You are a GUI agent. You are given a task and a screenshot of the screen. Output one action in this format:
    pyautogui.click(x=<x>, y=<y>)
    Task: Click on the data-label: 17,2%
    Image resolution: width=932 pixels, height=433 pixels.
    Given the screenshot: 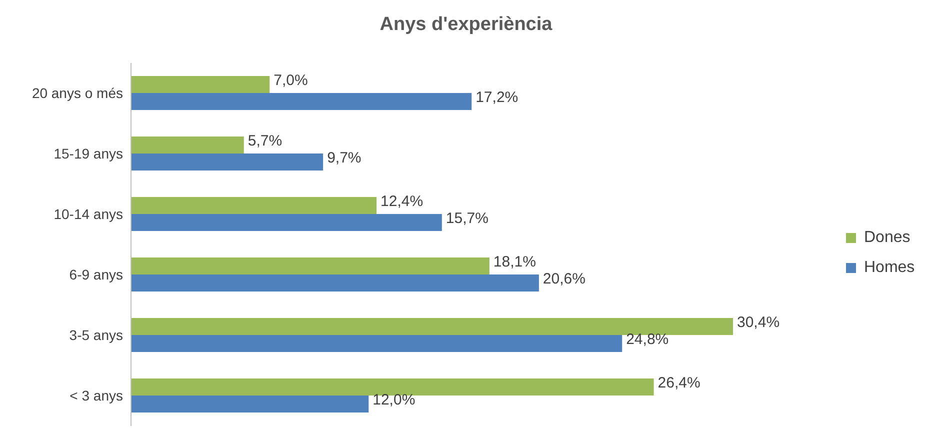 What is the action you would take?
    pyautogui.click(x=497, y=97)
    